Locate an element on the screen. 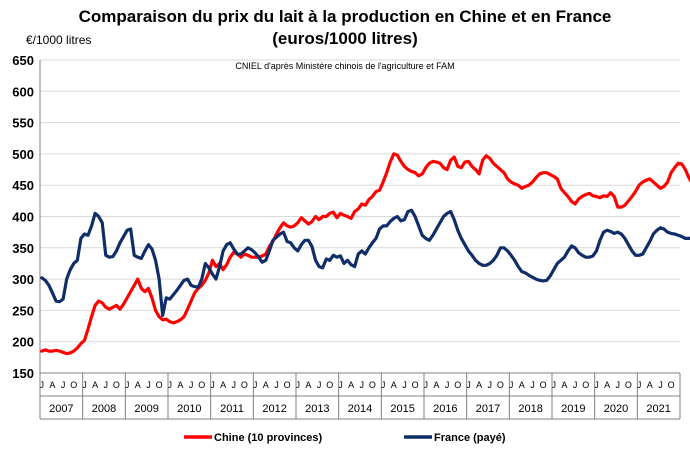 The height and width of the screenshot is (449, 690). y-tick-label: 500 is located at coordinates (23, 154).